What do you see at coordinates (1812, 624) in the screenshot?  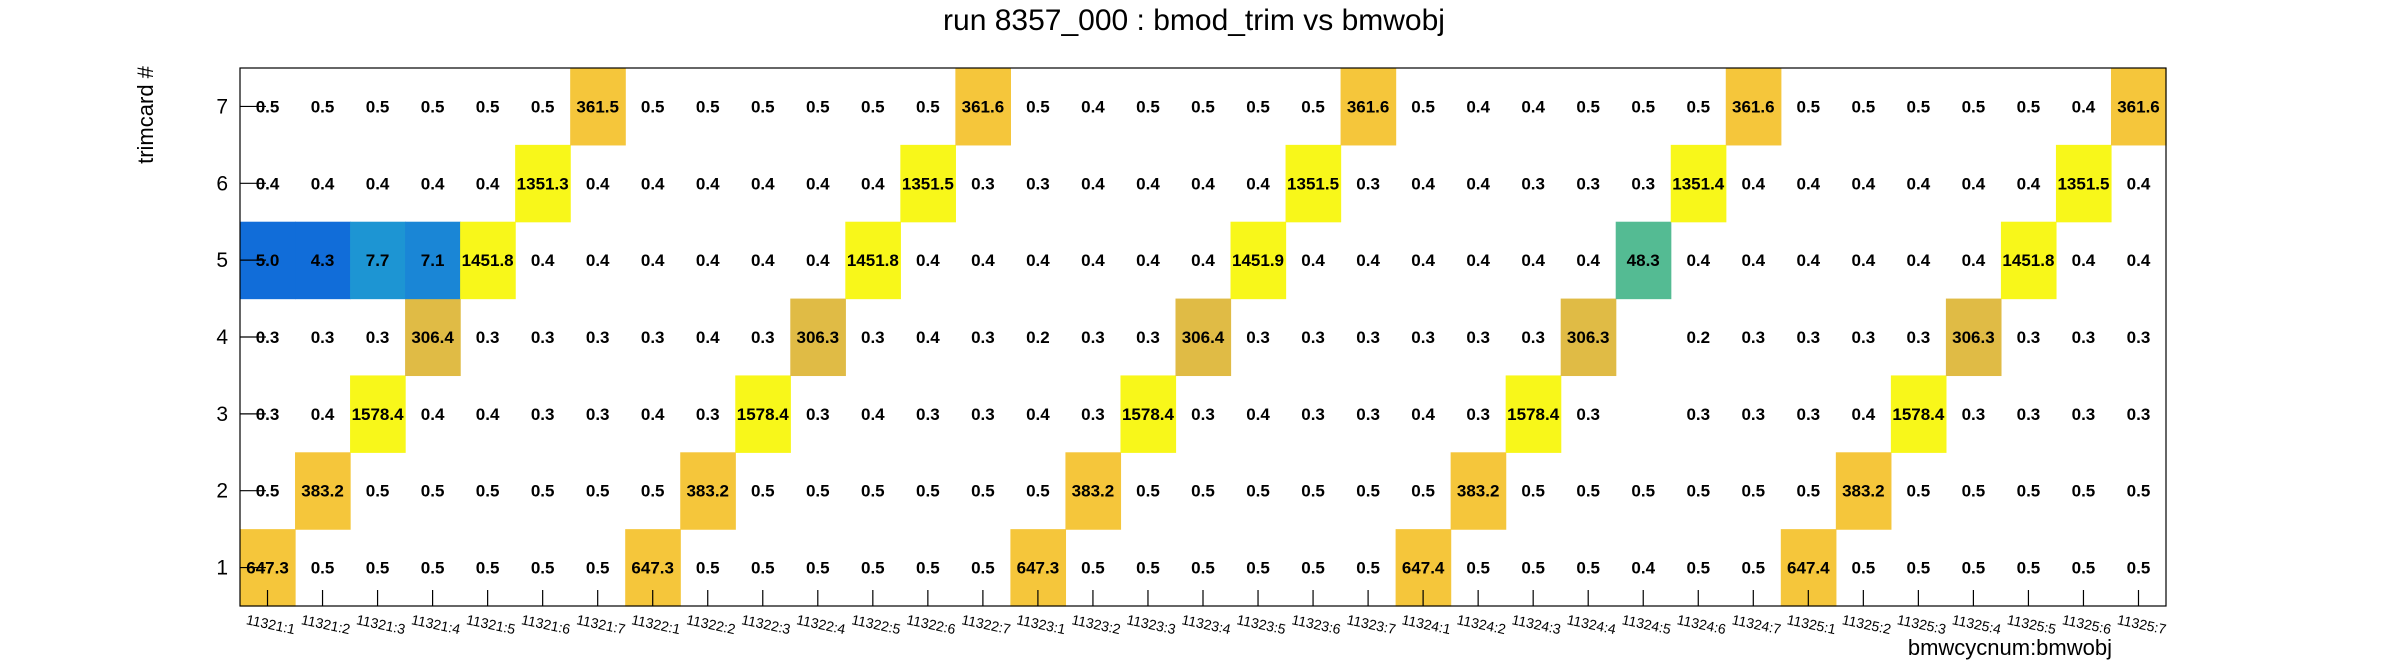 I see `x-tick-label: 11325:1` at bounding box center [1812, 624].